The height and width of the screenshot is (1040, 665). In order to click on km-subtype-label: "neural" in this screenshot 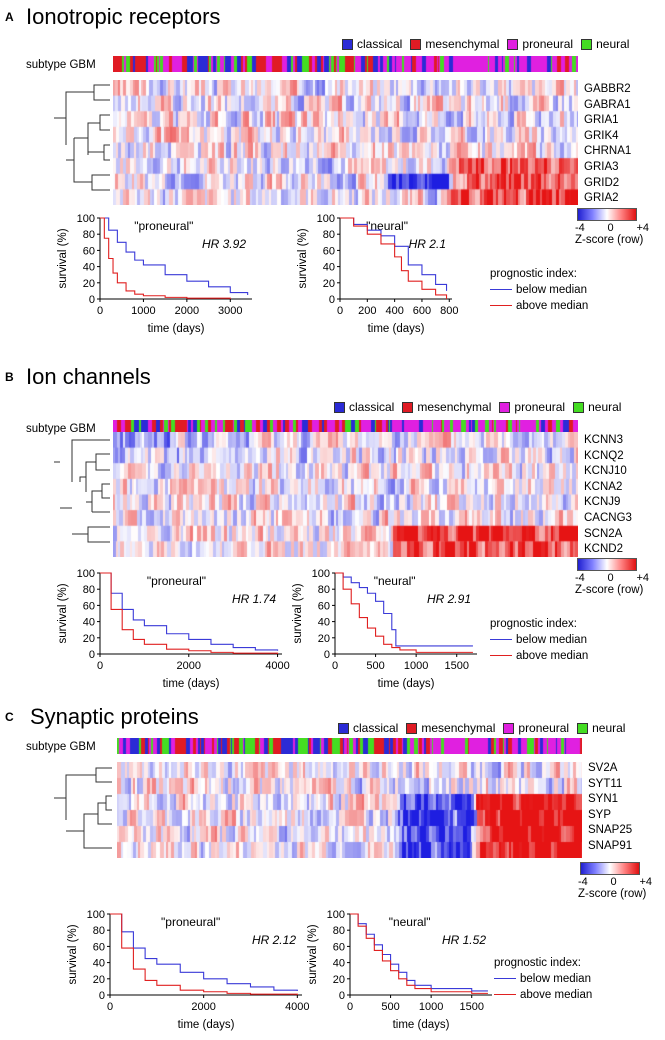, I will do `click(410, 922)`.